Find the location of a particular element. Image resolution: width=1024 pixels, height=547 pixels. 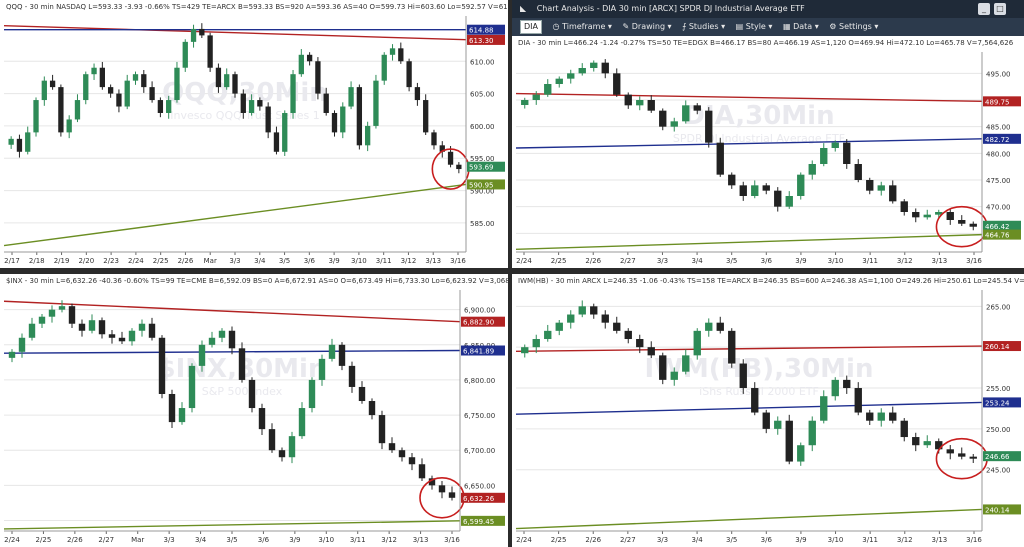

symbol-field: DIA is located at coordinates (531, 27).